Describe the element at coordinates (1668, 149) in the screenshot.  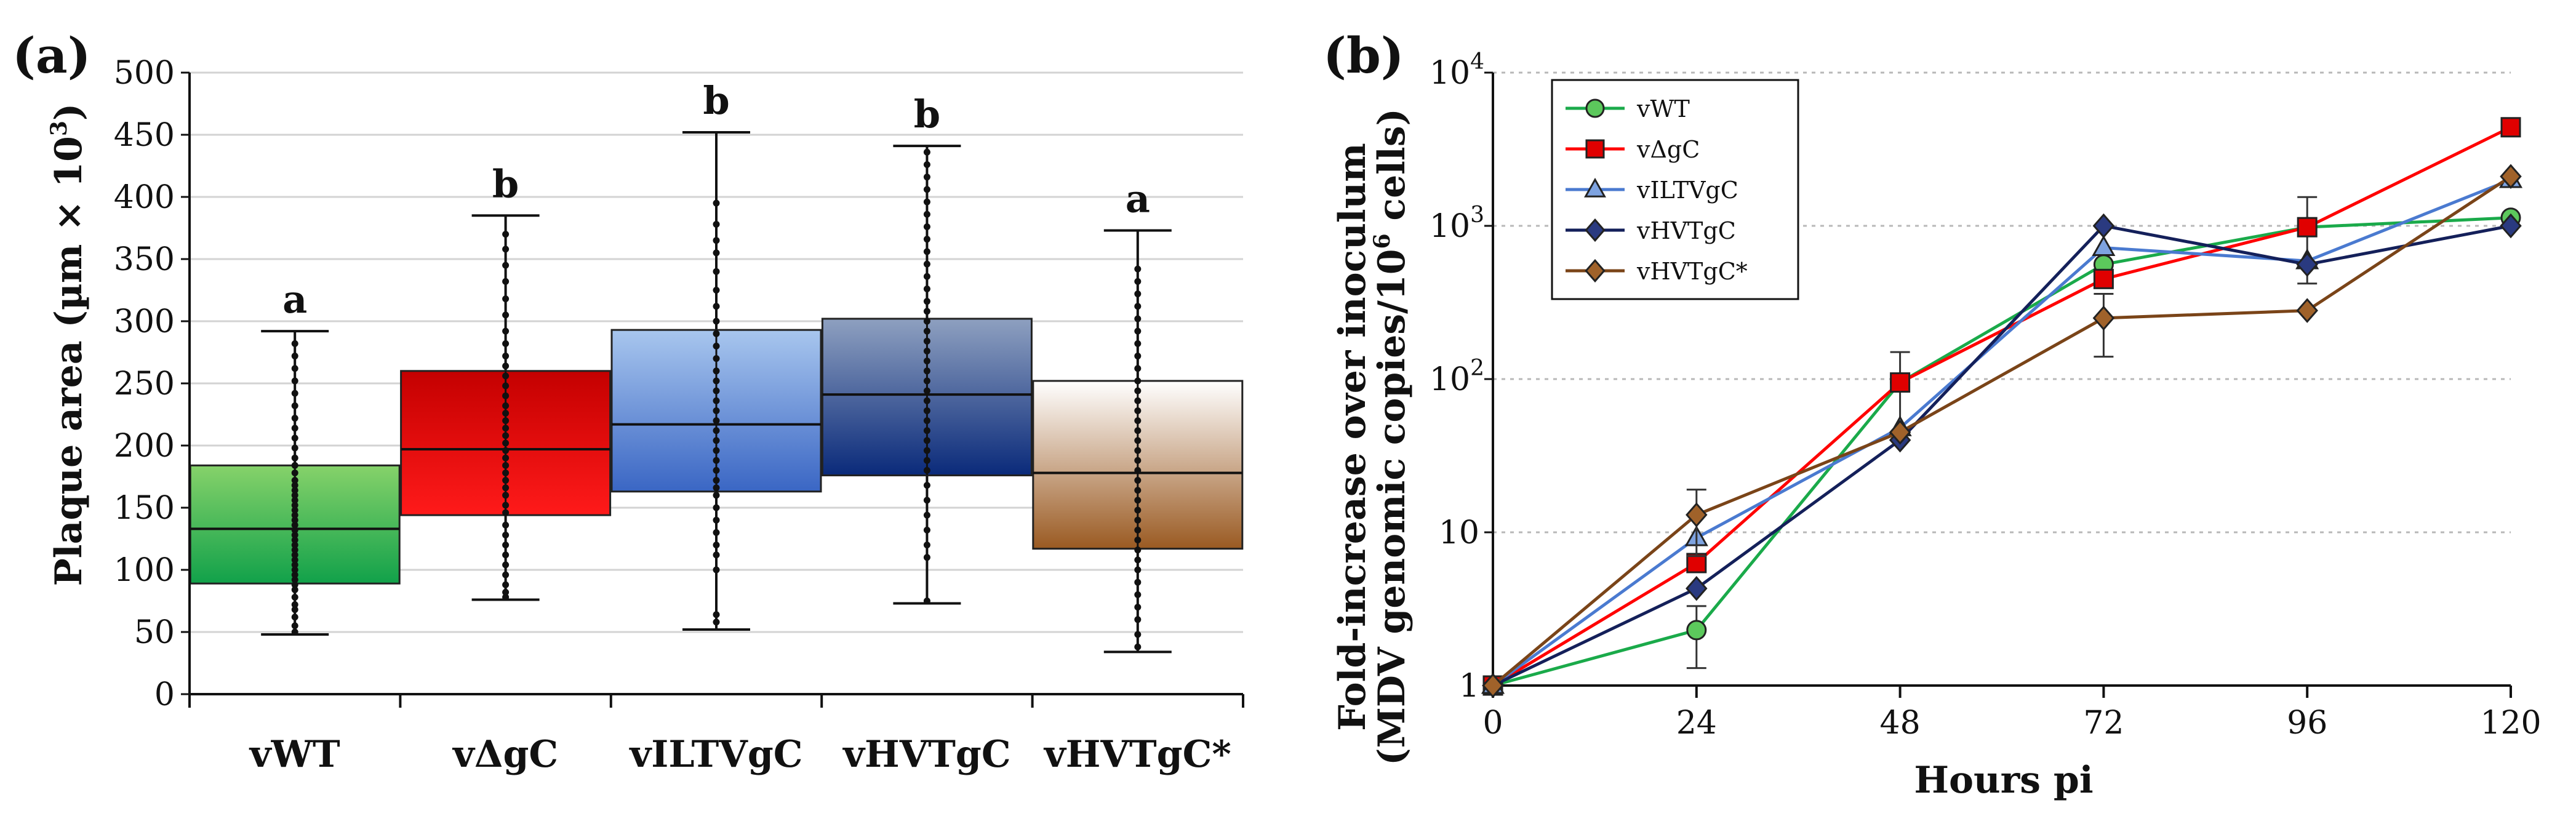
I see `legend-label: vΔgC` at that location.